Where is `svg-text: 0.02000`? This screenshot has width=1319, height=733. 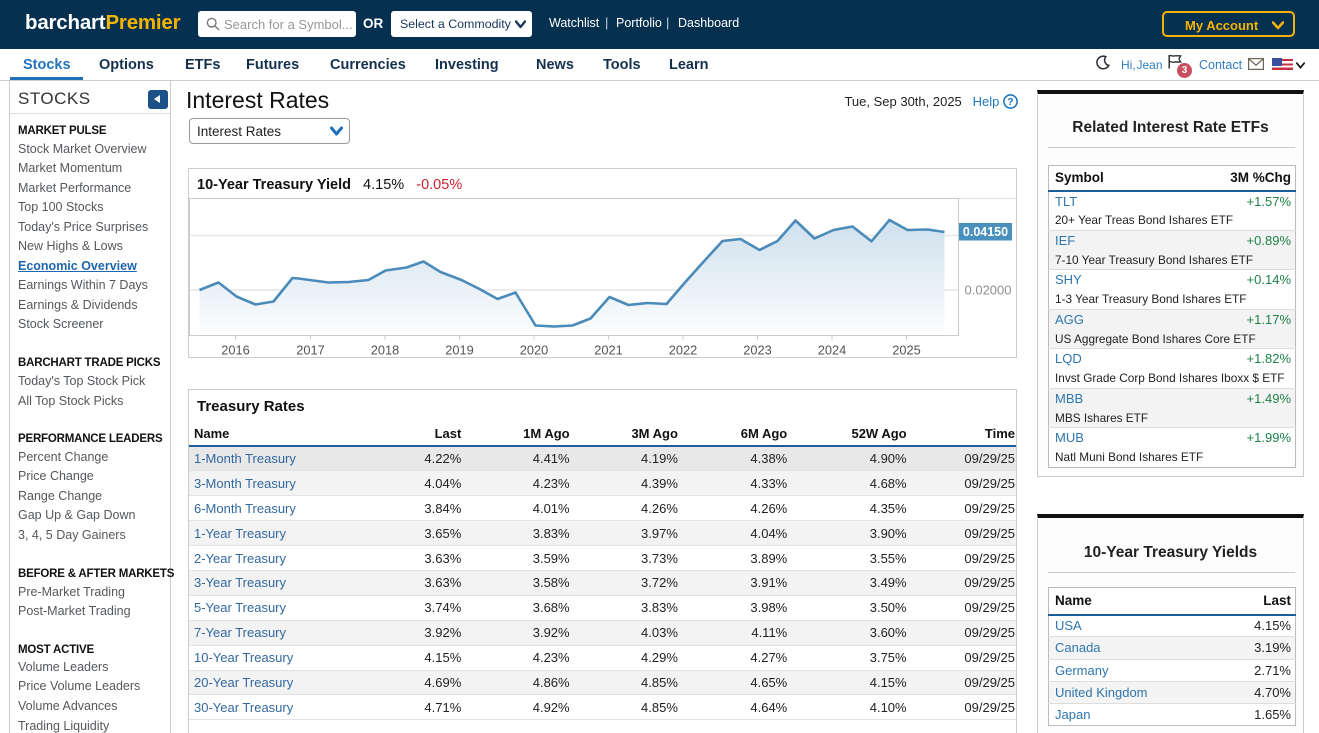 svg-text: 0.02000 is located at coordinates (988, 290).